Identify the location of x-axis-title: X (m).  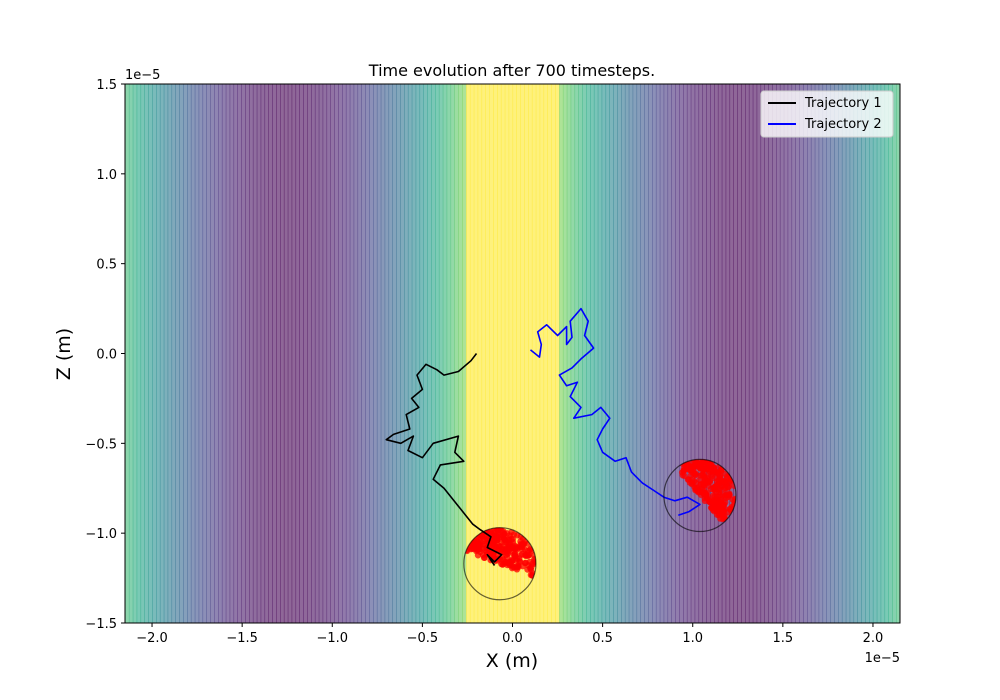
(512, 661).